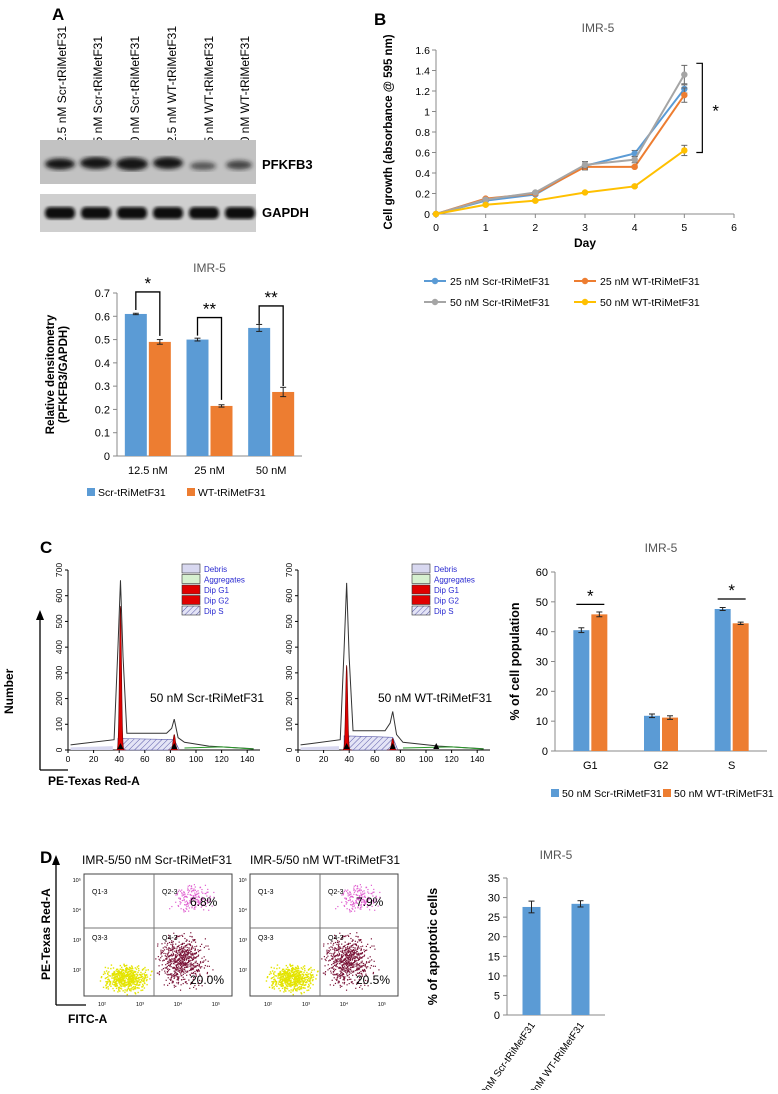  I want to click on y-tick-label: 1, so click(427, 113).